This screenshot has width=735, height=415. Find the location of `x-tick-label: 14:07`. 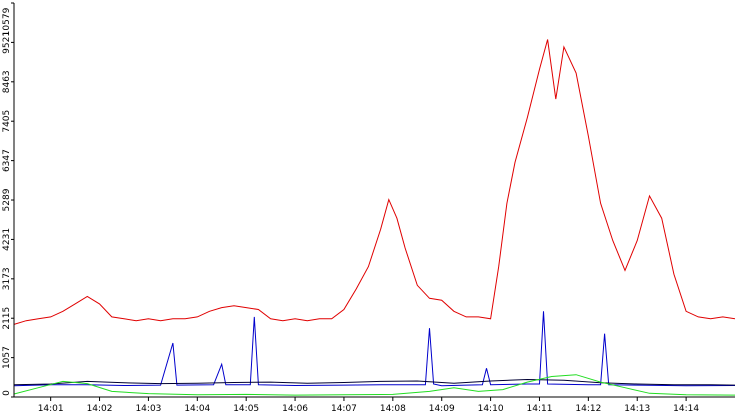

x-tick-label: 14:07 is located at coordinates (344, 409).